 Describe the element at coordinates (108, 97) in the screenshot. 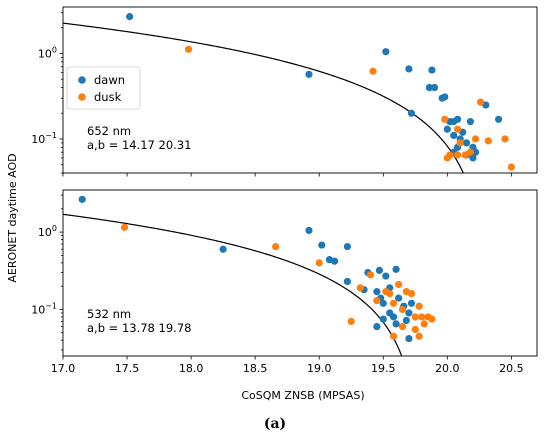

I see `dusk-legend-label: dusk` at that location.